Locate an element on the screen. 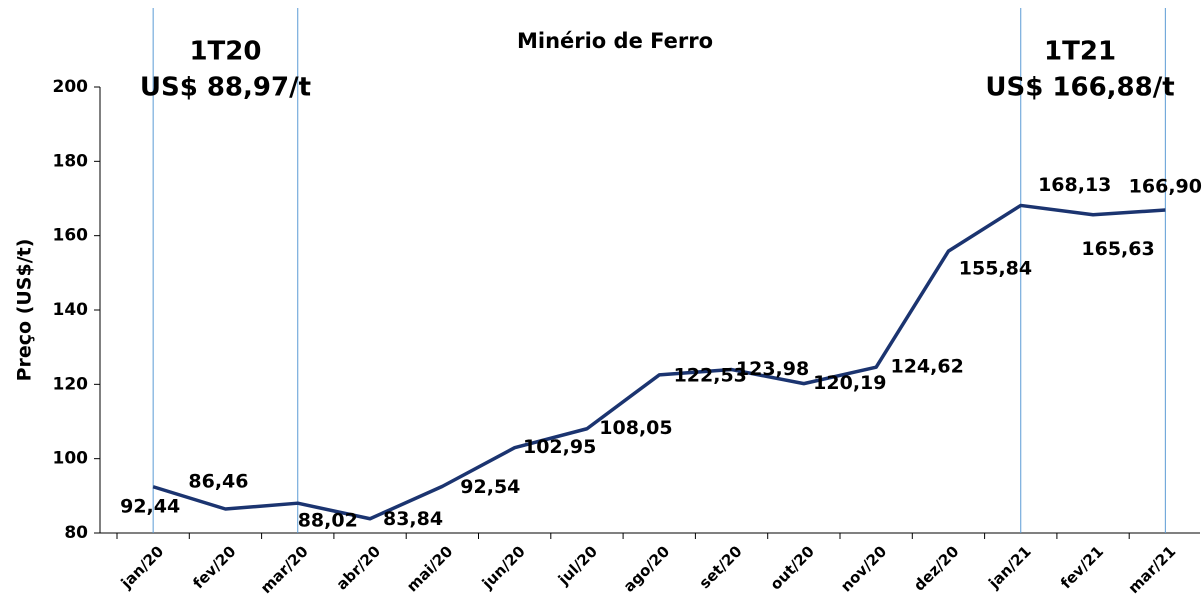 The image size is (1204, 609). x-tick-label: out/20 is located at coordinates (792, 567).